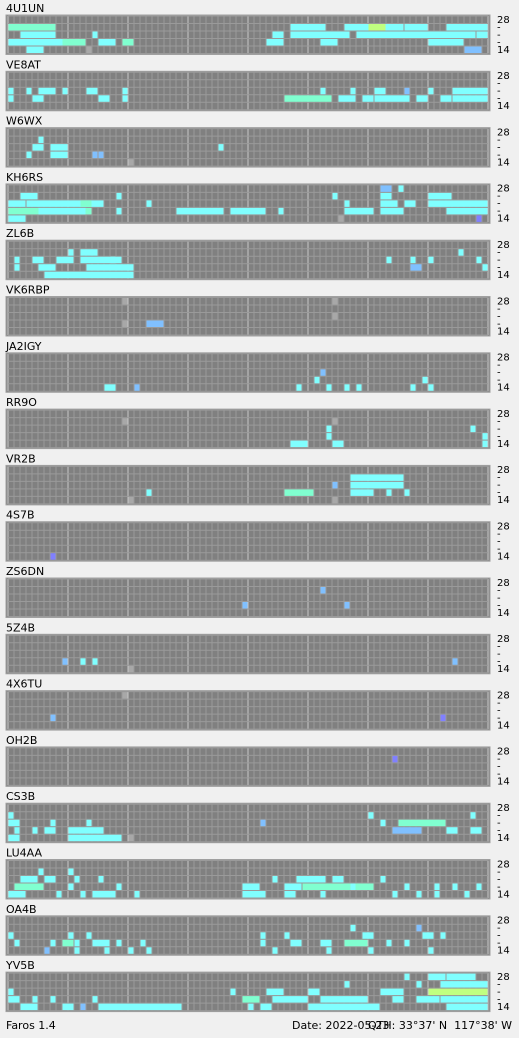 This screenshot has width=519, height=1038. Describe the element at coordinates (20, 965) in the screenshot. I see `station-call: YV5B` at that location.